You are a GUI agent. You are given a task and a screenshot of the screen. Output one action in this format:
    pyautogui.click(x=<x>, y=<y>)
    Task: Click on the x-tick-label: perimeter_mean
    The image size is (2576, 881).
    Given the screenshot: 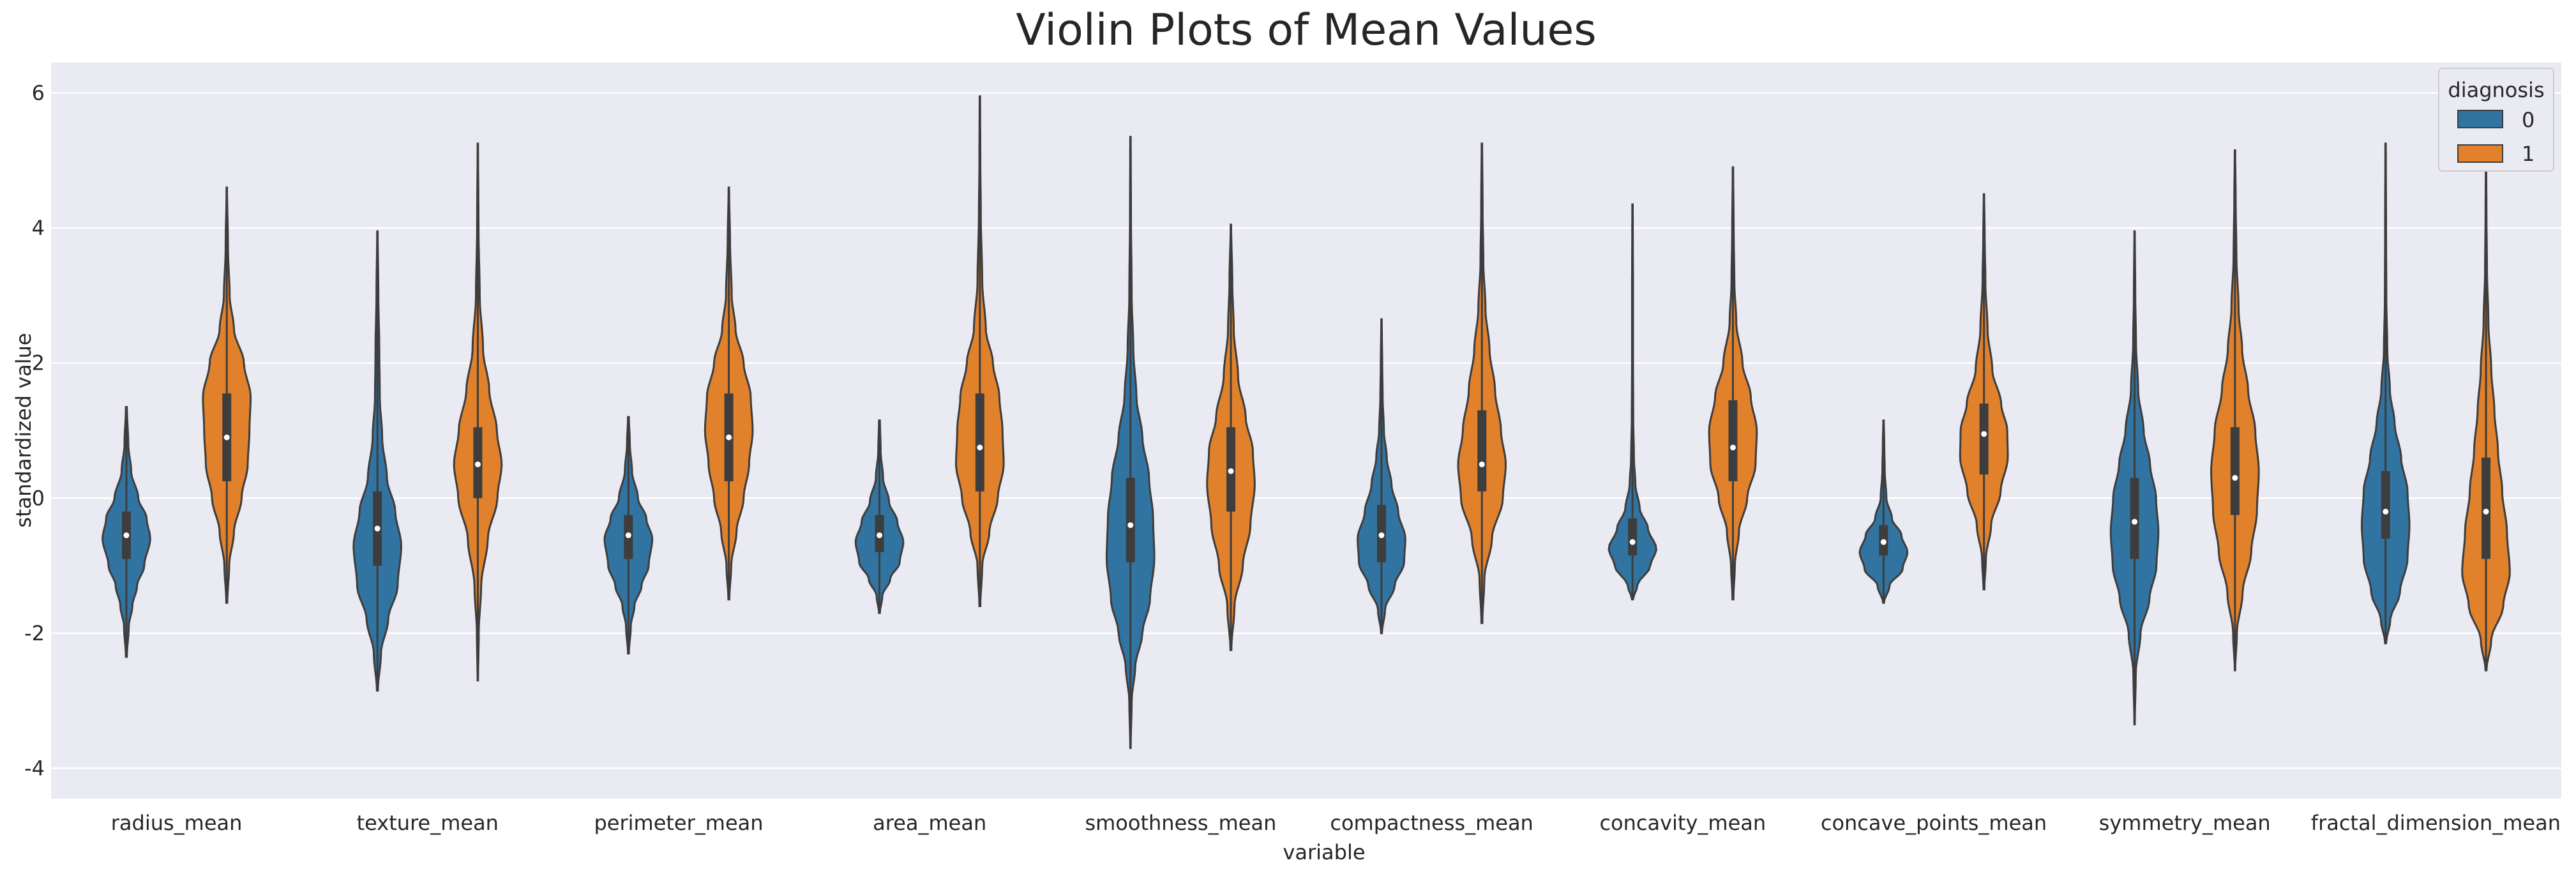 What is the action you would take?
    pyautogui.click(x=678, y=823)
    